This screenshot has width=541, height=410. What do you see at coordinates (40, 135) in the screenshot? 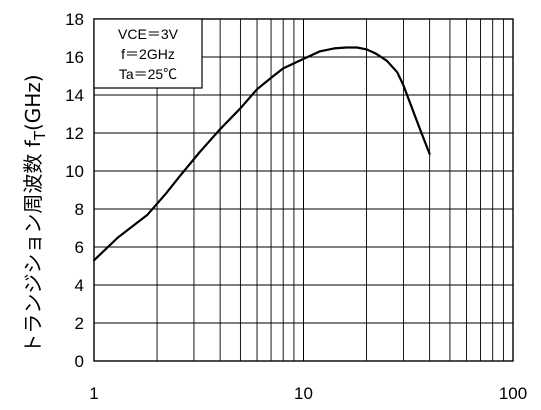
I see `y-axis-label-subscript: T` at bounding box center [40, 135].